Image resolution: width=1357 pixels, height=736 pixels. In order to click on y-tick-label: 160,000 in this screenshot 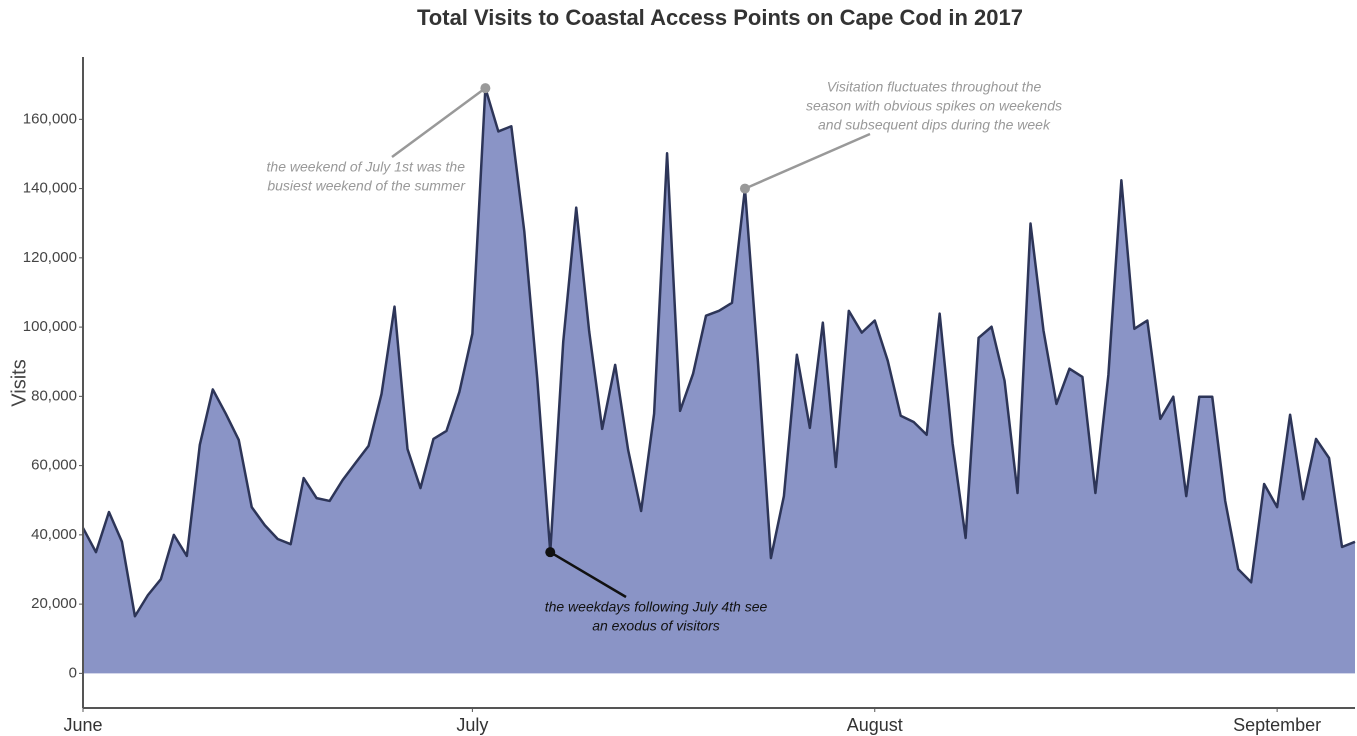, I will do `click(50, 118)`.